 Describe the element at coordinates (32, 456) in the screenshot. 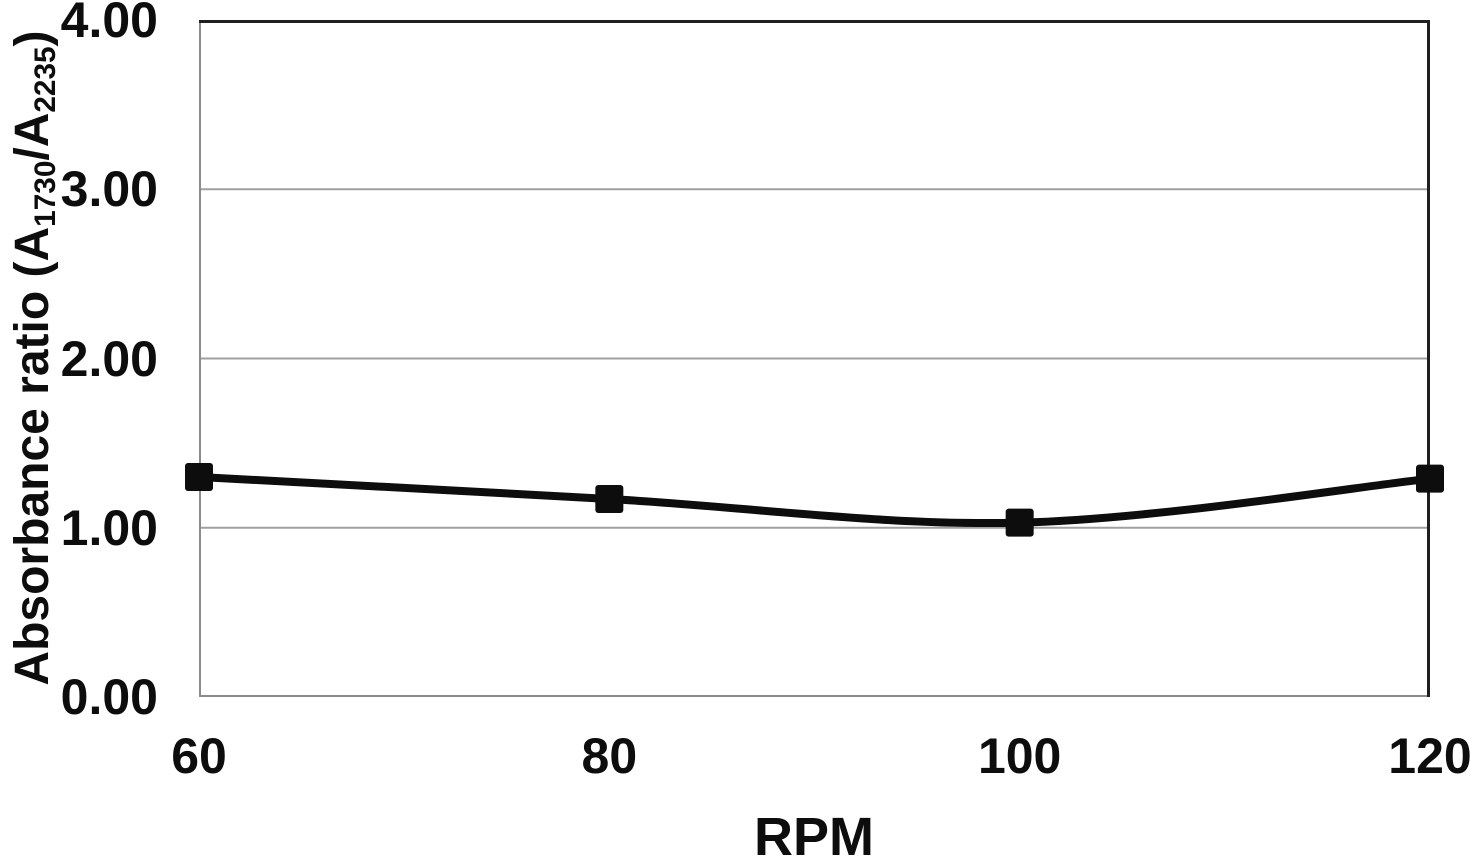

I see `y-axis-title-text: Absorbance ratio (A` at that location.